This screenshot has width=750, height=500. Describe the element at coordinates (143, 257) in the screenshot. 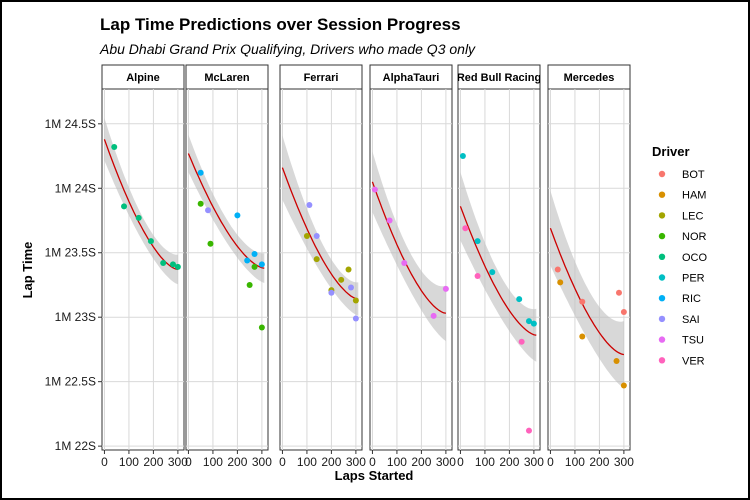

I see `facet-panel-alpine: Alpine` at that location.